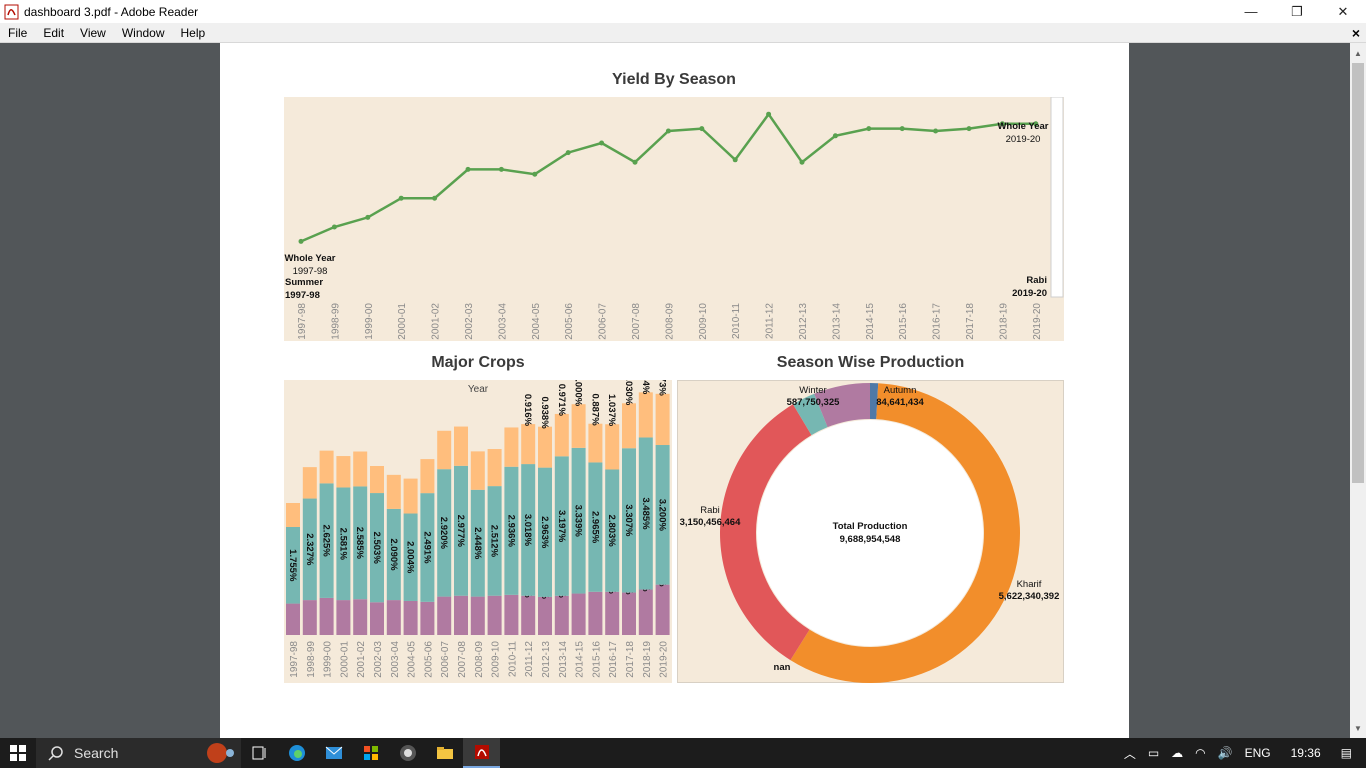 The width and height of the screenshot is (1366, 768). I want to click on scroll-up-icon: ▲, so click(1358, 53).